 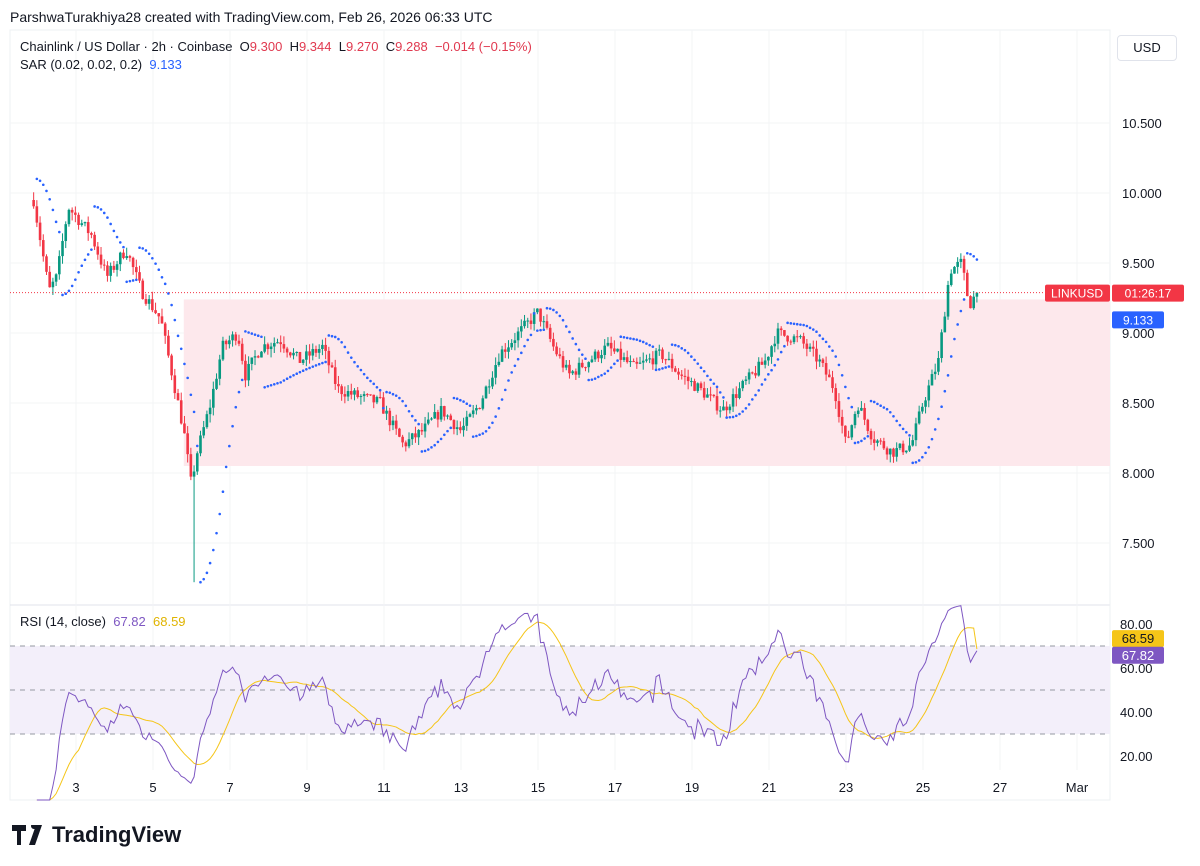 I want to click on rsi-value-tag, so click(x=1138, y=639).